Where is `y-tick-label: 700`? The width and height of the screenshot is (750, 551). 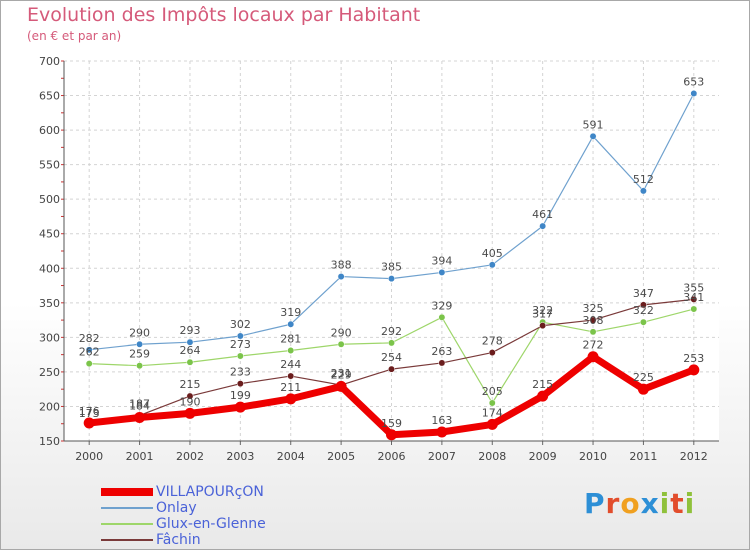 y-tick-label: 700 is located at coordinates (49, 61).